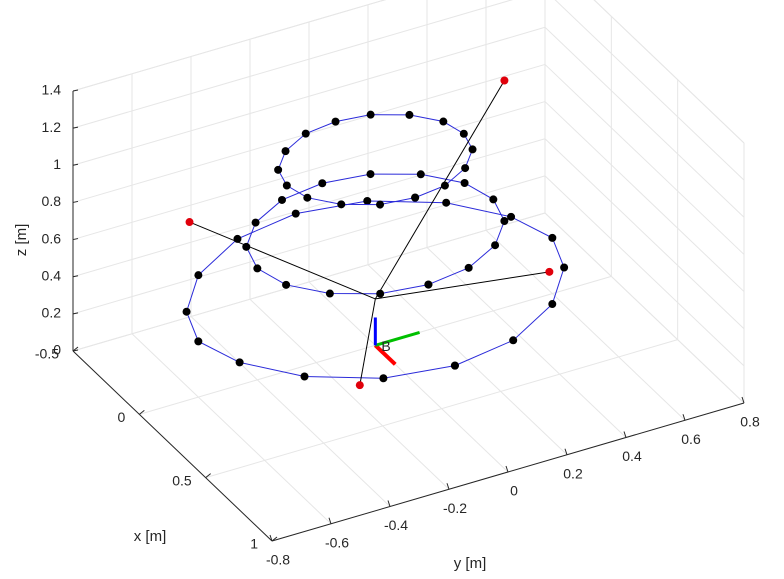 The width and height of the screenshot is (784, 579). I want to click on x-tick-label: 0, so click(122, 417).